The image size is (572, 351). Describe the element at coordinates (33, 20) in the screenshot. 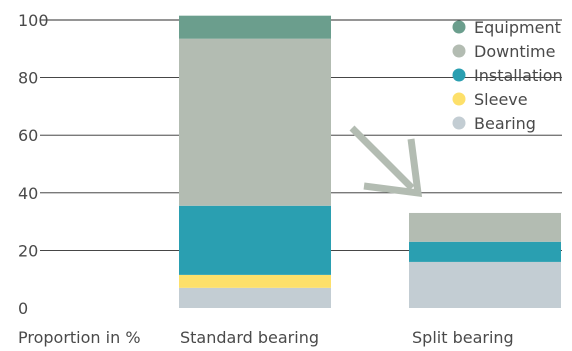

I see `y-tick-label-100: 100` at that location.